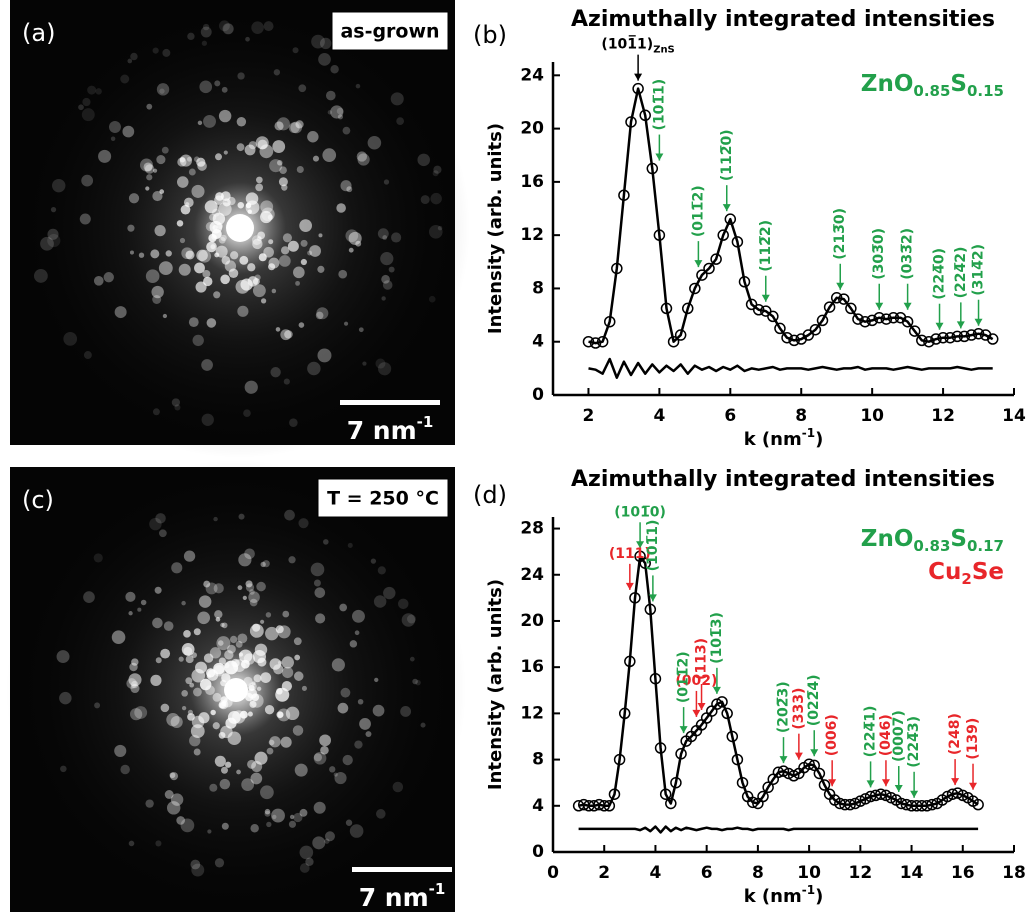 The image size is (1031, 912). Describe the element at coordinates (640, 512) in the screenshot. I see `peak-label-text: (101̅0)` at that location.